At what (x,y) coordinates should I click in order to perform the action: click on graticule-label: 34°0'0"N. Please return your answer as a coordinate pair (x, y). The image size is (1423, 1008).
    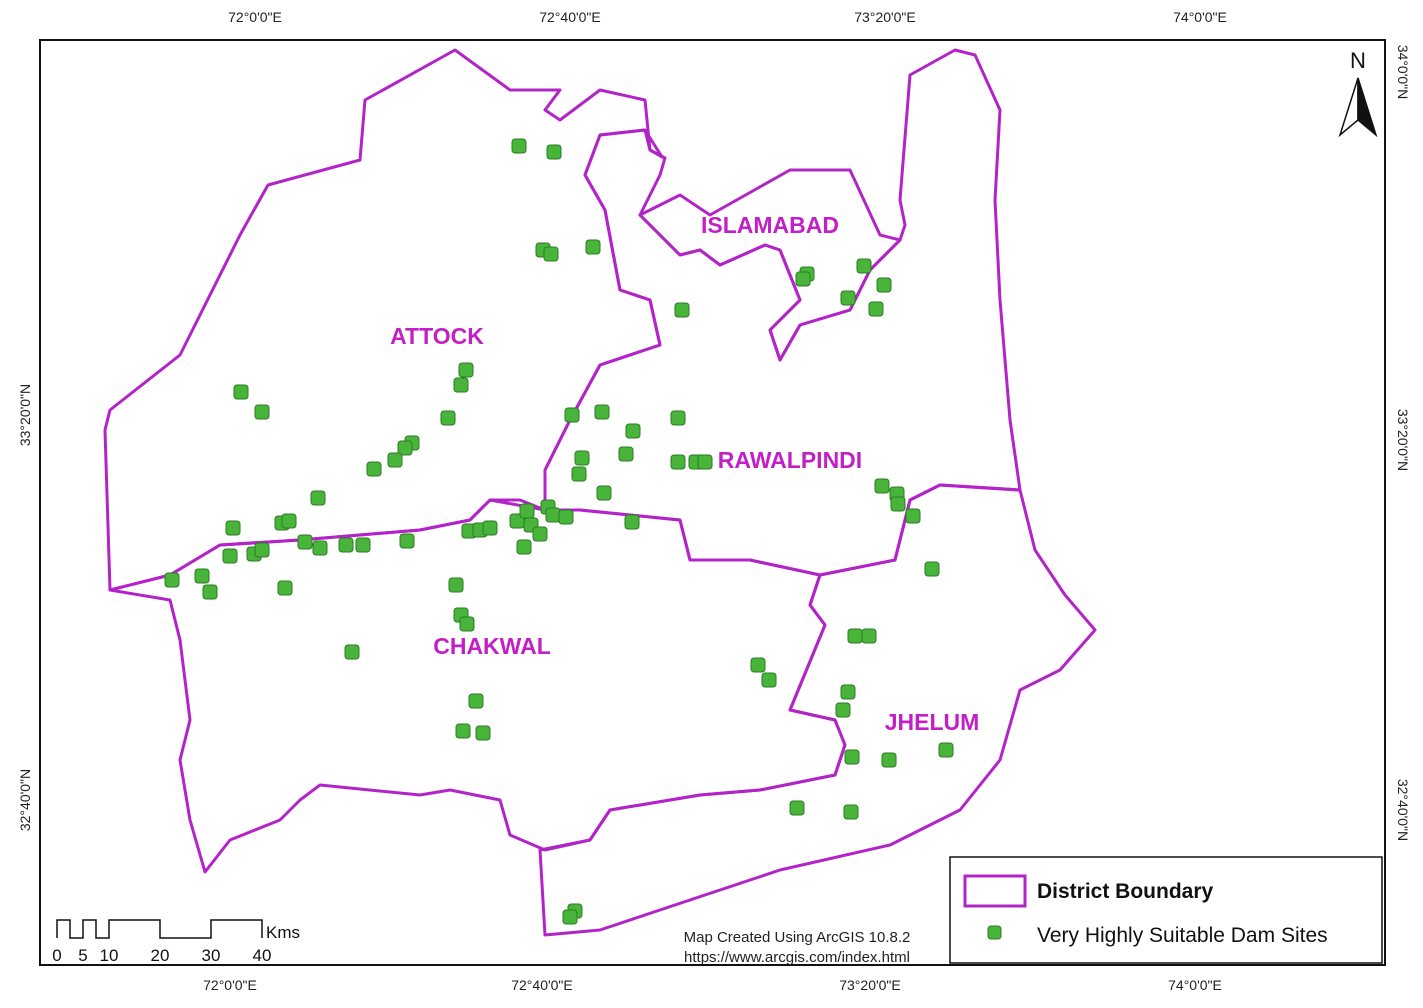
    Looking at the image, I should click on (1403, 72).